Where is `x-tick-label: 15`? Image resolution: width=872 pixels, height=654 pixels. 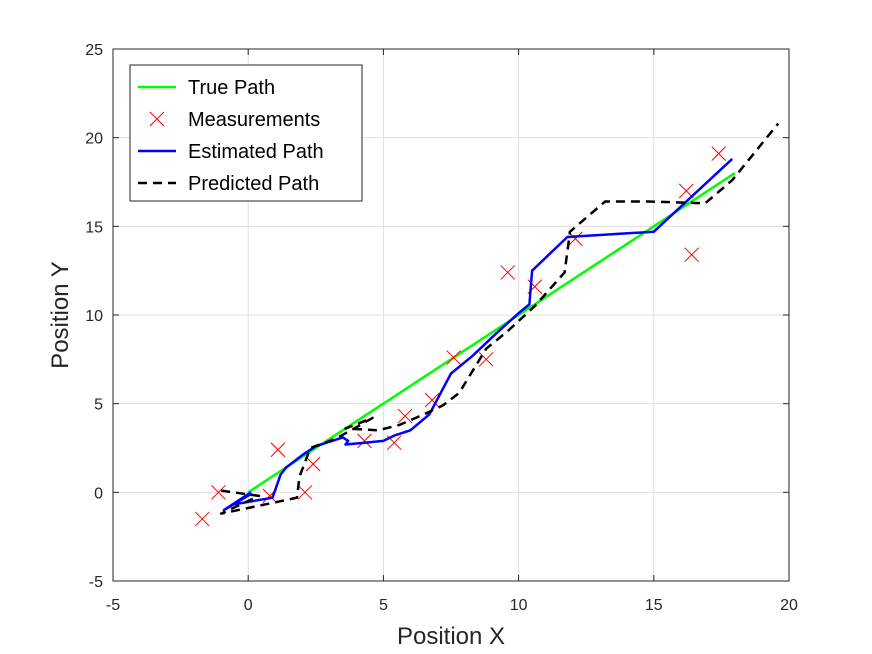 x-tick-label: 15 is located at coordinates (654, 605).